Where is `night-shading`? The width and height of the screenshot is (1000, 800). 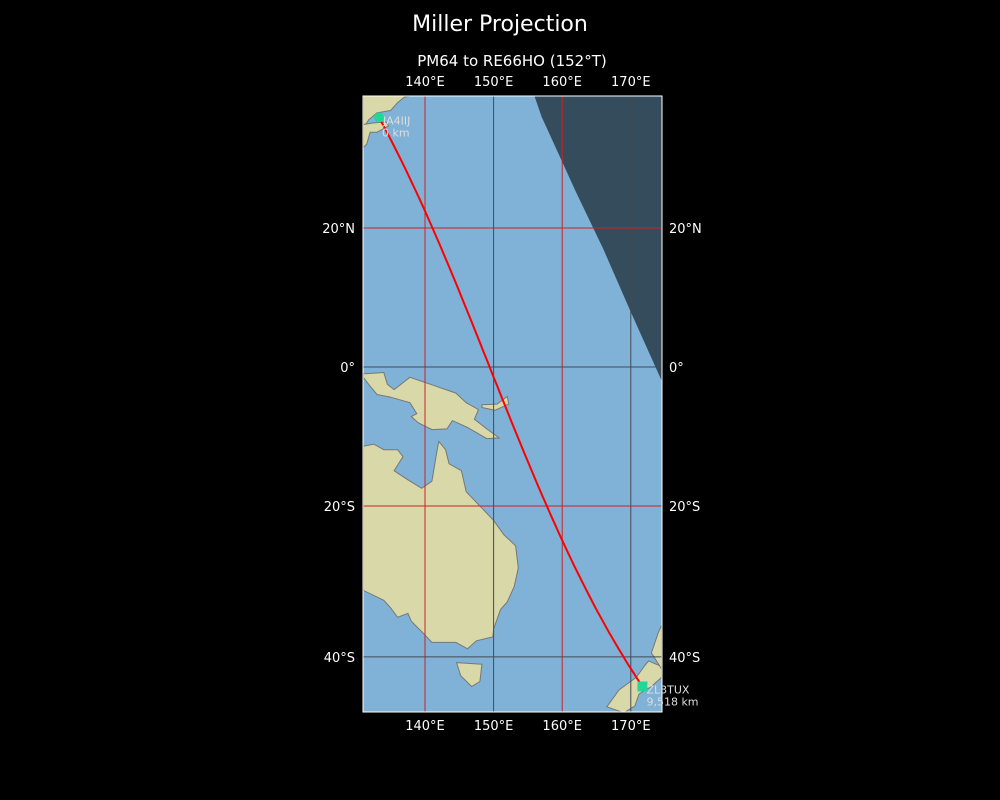
night-shading is located at coordinates (598, 239).